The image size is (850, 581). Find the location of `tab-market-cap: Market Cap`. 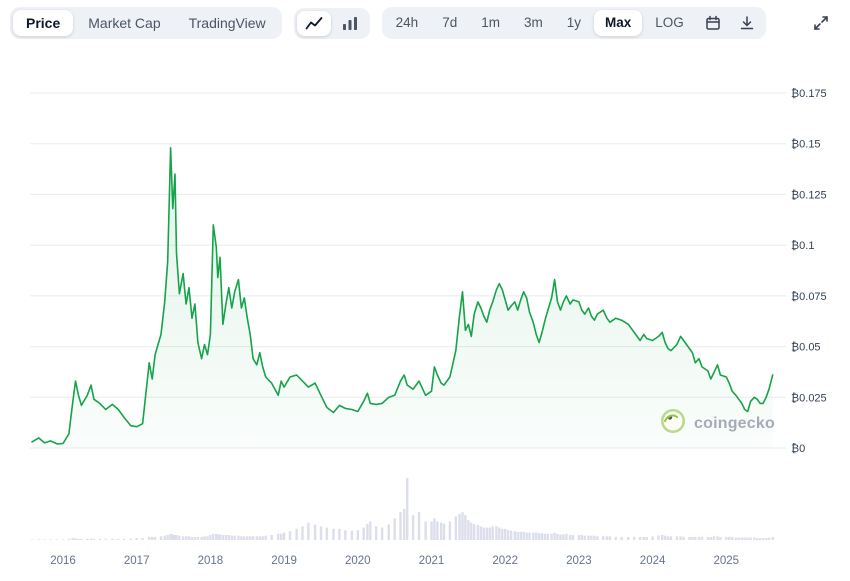

tab-market-cap: Market Cap is located at coordinates (124, 23).